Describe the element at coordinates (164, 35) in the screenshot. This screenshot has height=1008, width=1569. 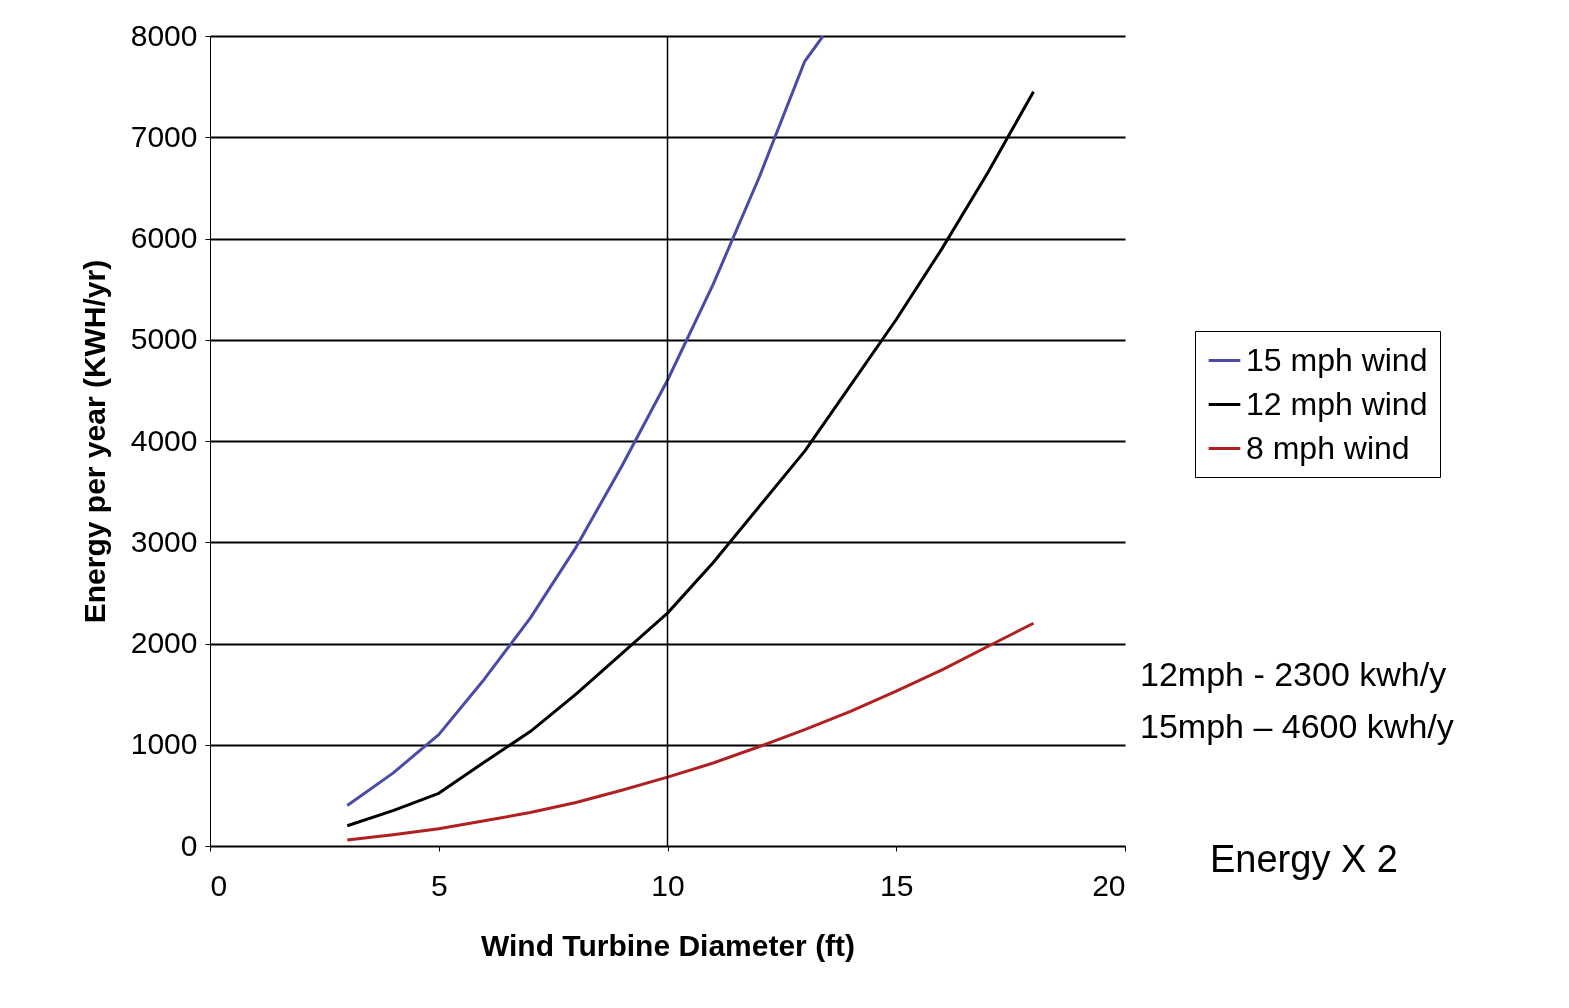
I see `y-tick-label: 8000` at that location.